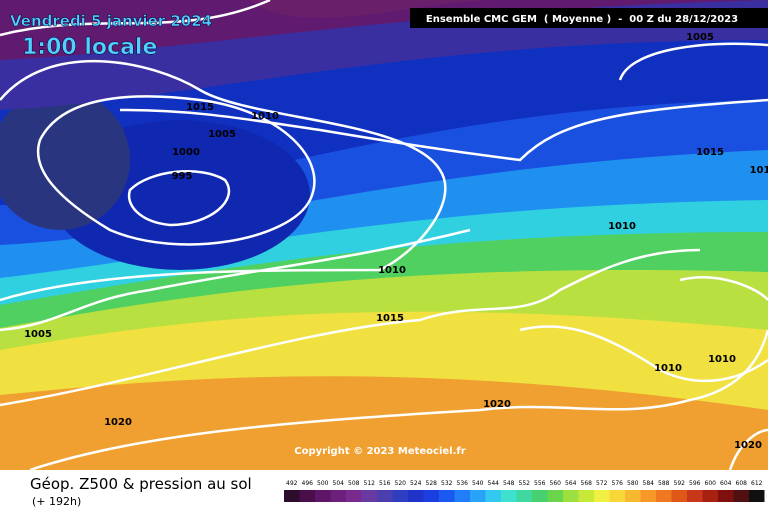  Describe the element at coordinates (385, 483) in the screenshot. I see `scale-label: 516` at that location.